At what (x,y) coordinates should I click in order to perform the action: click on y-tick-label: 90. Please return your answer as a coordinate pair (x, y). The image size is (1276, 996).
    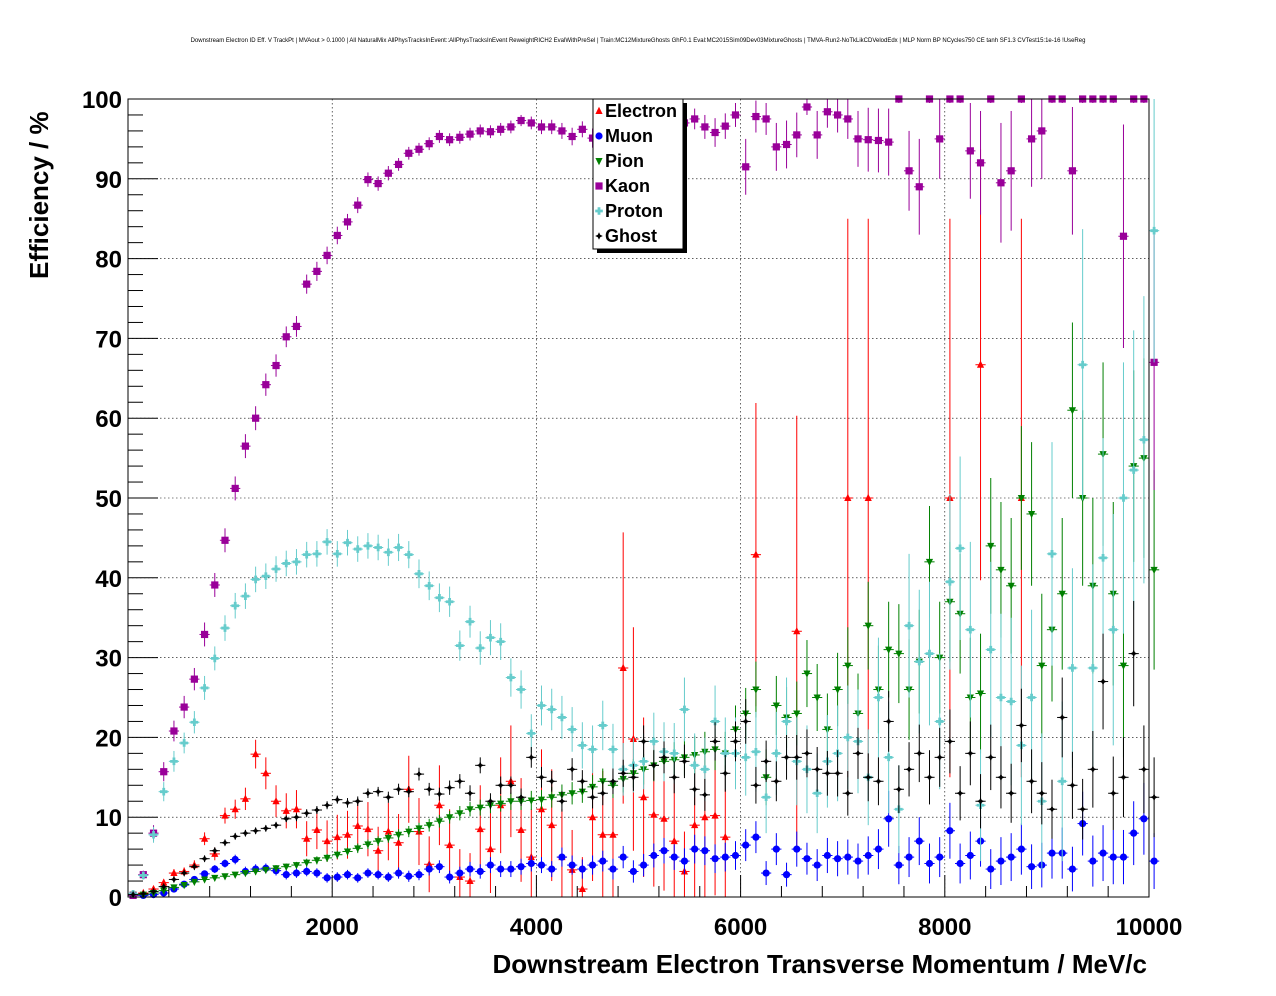
    Looking at the image, I should click on (108, 180).